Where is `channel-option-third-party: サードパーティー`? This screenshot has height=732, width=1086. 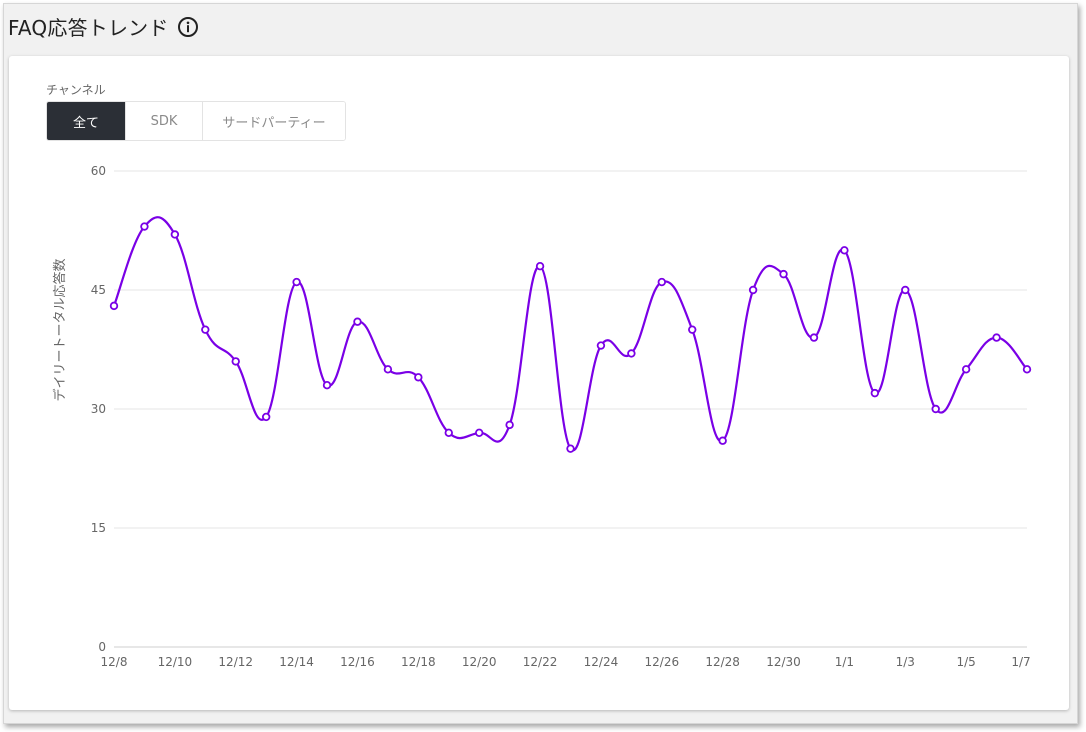 channel-option-third-party: サードパーティー is located at coordinates (273, 121).